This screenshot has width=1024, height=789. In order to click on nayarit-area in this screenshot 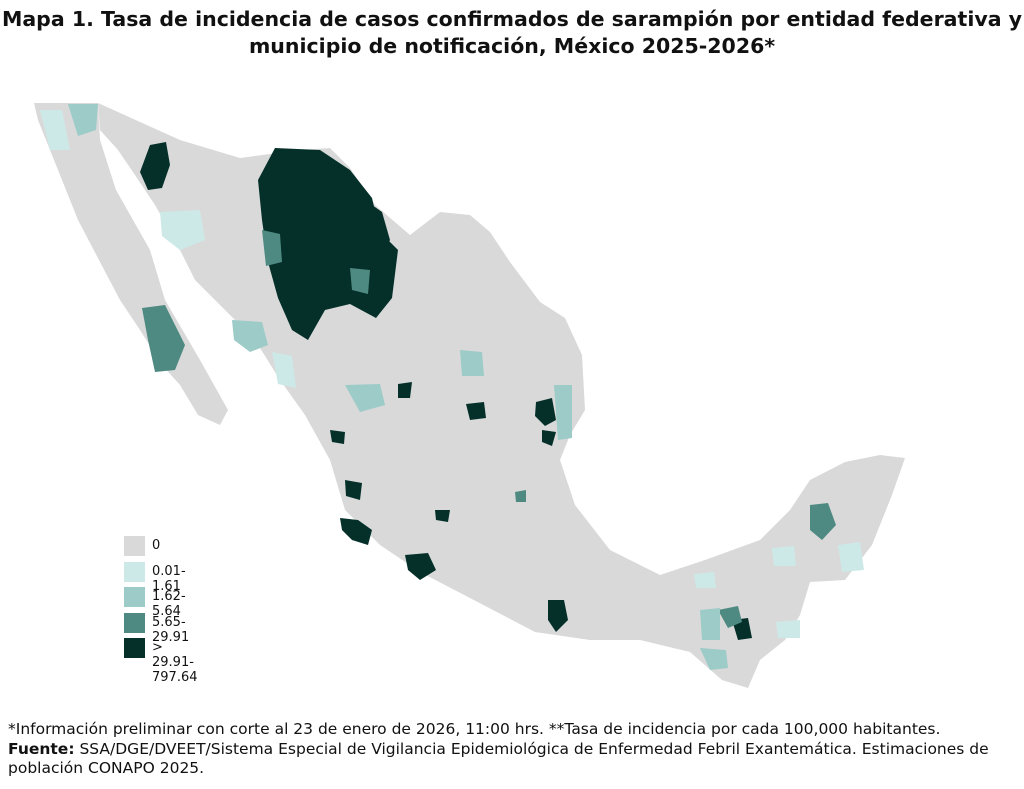, I will do `click(353, 490)`.